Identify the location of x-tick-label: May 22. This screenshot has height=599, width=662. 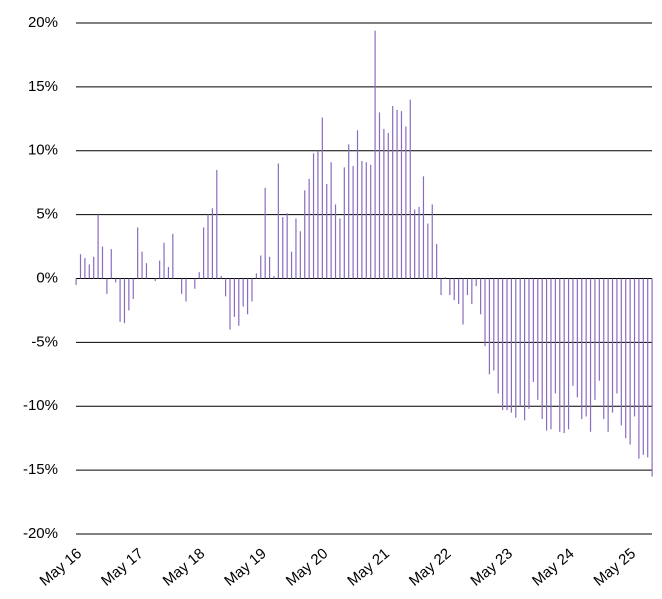
(430, 567).